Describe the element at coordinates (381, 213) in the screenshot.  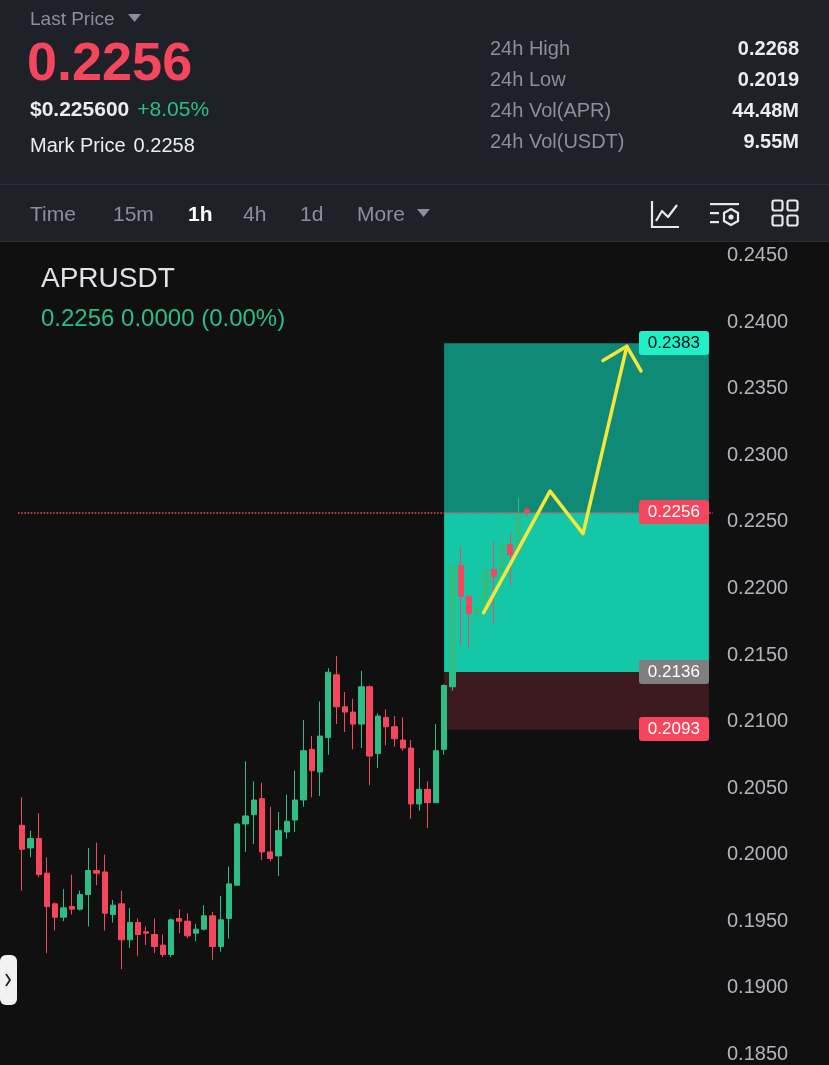
I see `text: More` at that location.